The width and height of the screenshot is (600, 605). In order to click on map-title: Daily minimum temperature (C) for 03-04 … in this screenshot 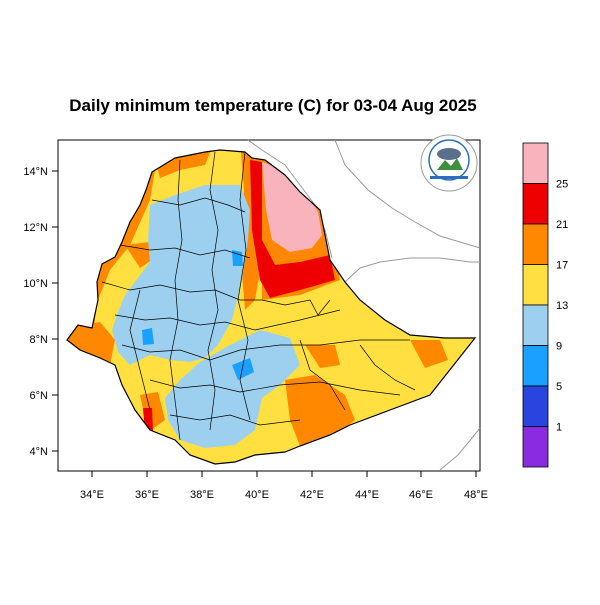, I will do `click(273, 105)`.